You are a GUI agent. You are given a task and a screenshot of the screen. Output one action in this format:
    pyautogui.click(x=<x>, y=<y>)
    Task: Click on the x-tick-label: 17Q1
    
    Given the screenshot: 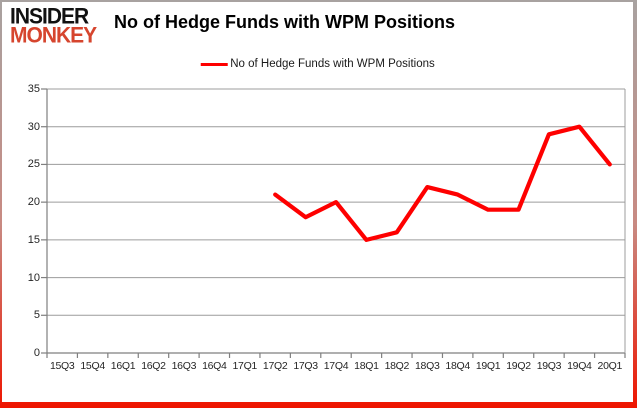 What is the action you would take?
    pyautogui.click(x=244, y=366)
    